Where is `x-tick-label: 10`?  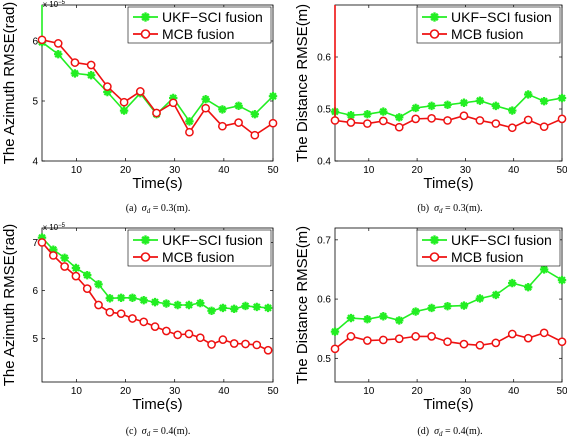 x-tick-label: 10 is located at coordinates (369, 391).